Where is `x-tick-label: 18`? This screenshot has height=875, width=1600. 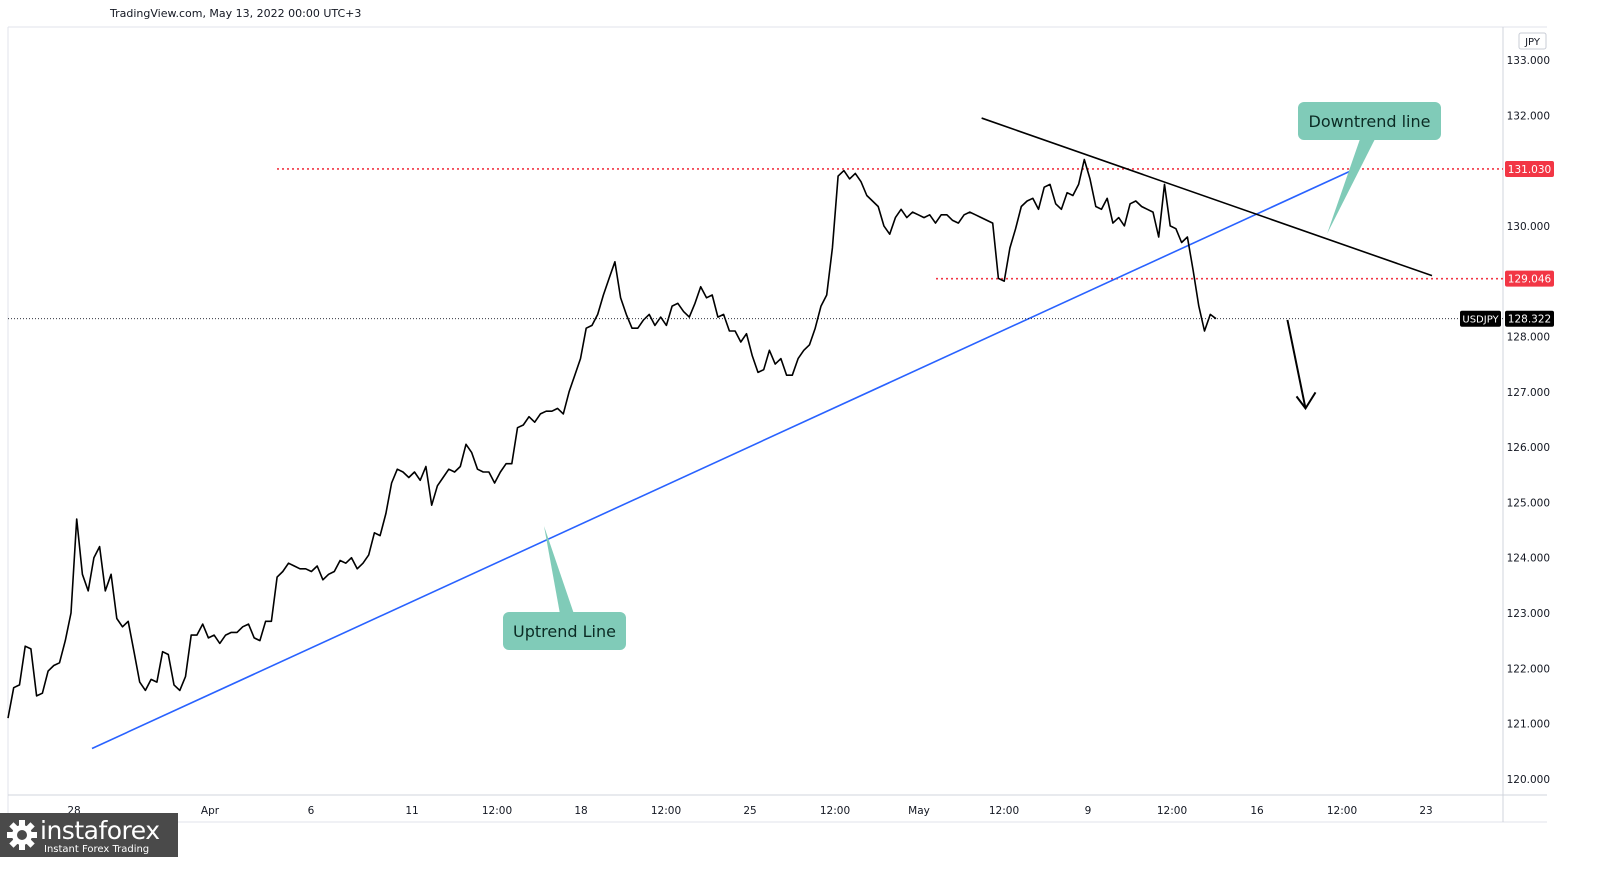 x-tick-label: 18 is located at coordinates (580, 811).